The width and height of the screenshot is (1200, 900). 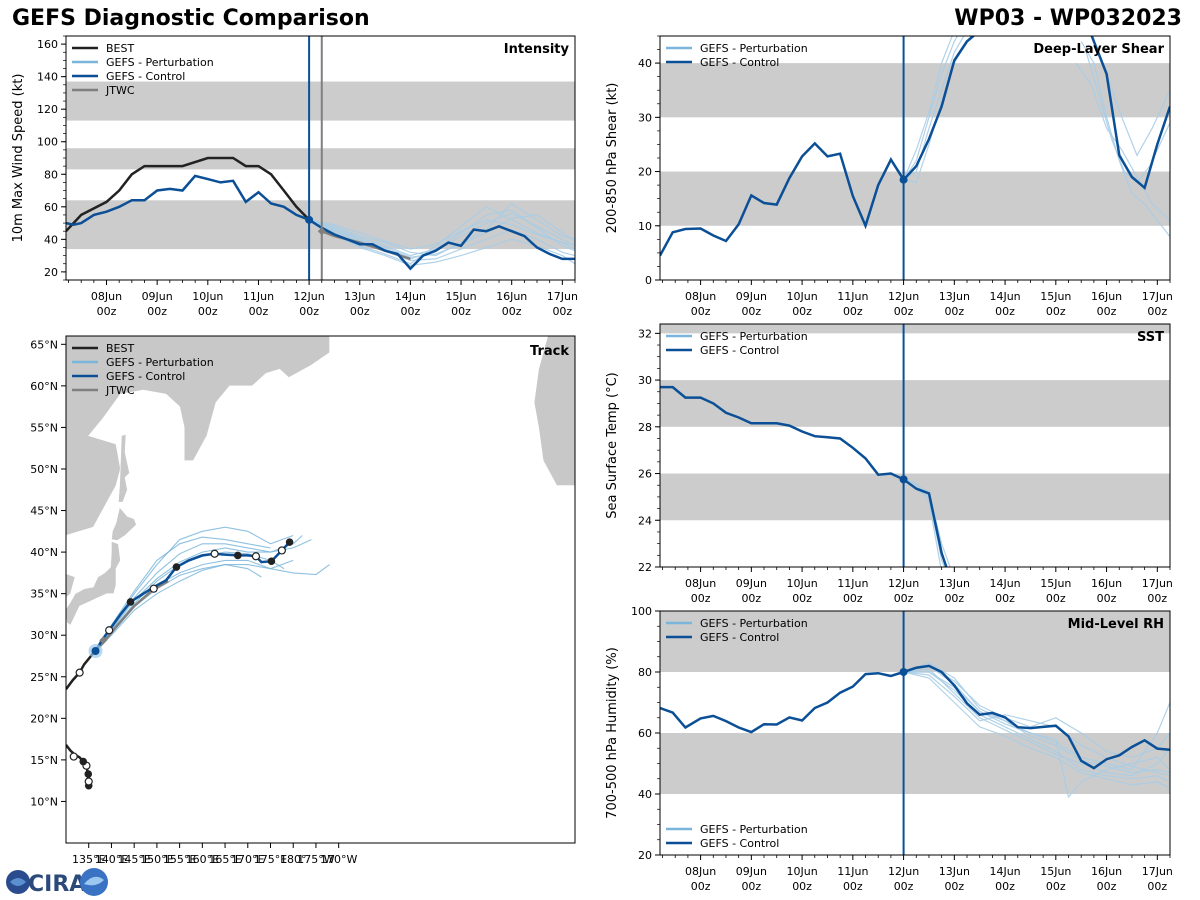 I want to click on cira-logo-swirl-icon, so click(x=18, y=882).